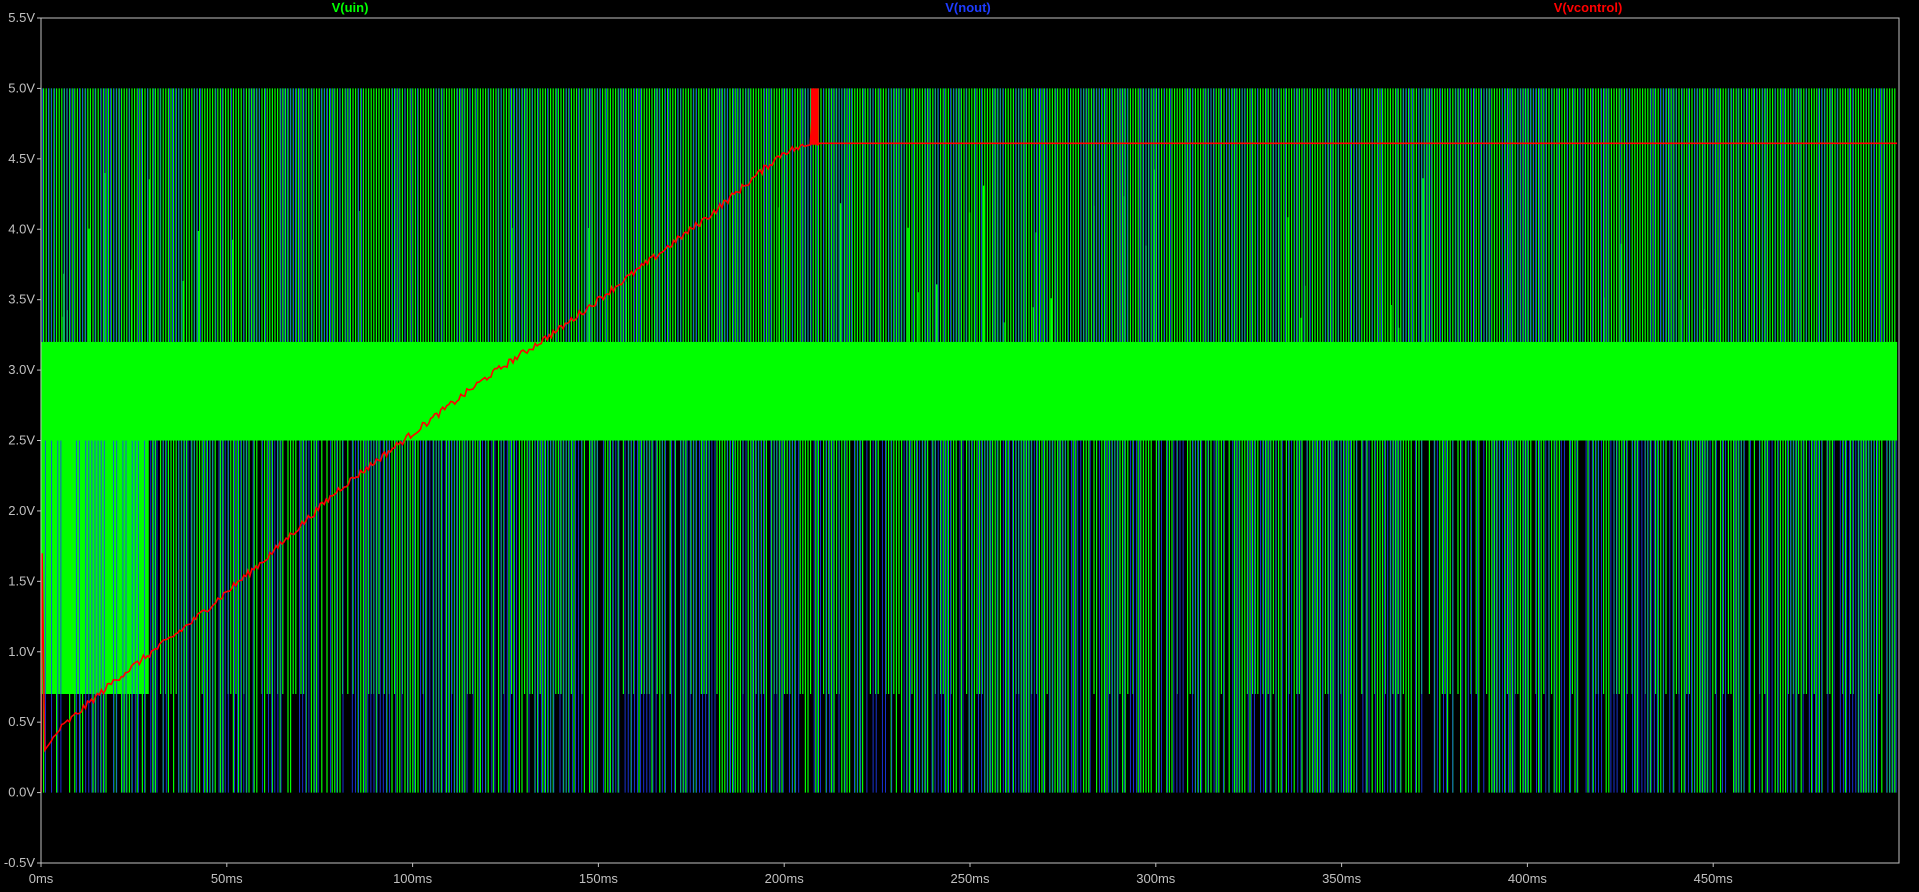  I want to click on vcontrol-transition-block, so click(814, 116).